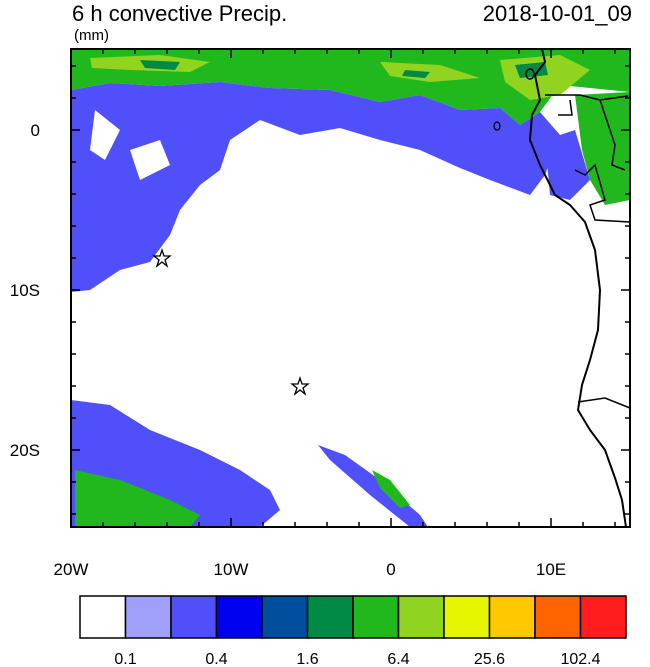  Describe the element at coordinates (231, 569) in the screenshot. I see `lon-label-10w: 10W` at that location.